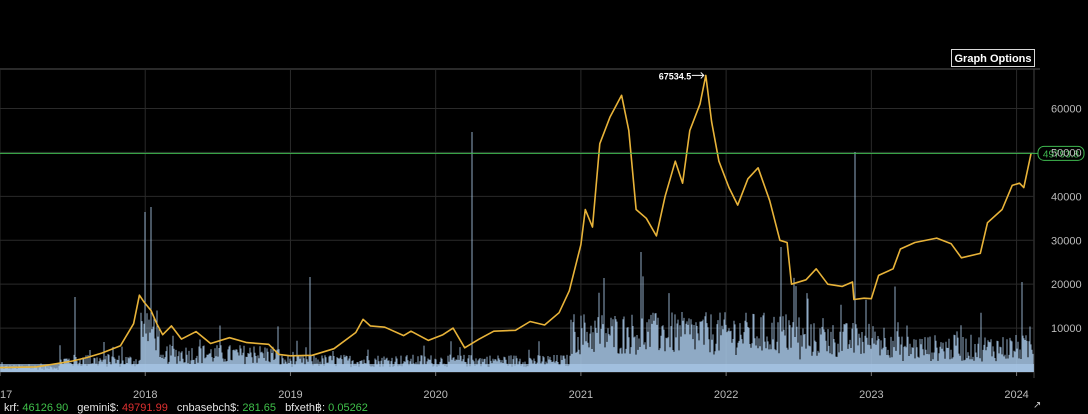  I want to click on y-tick-label: 60000, so click(1066, 110).